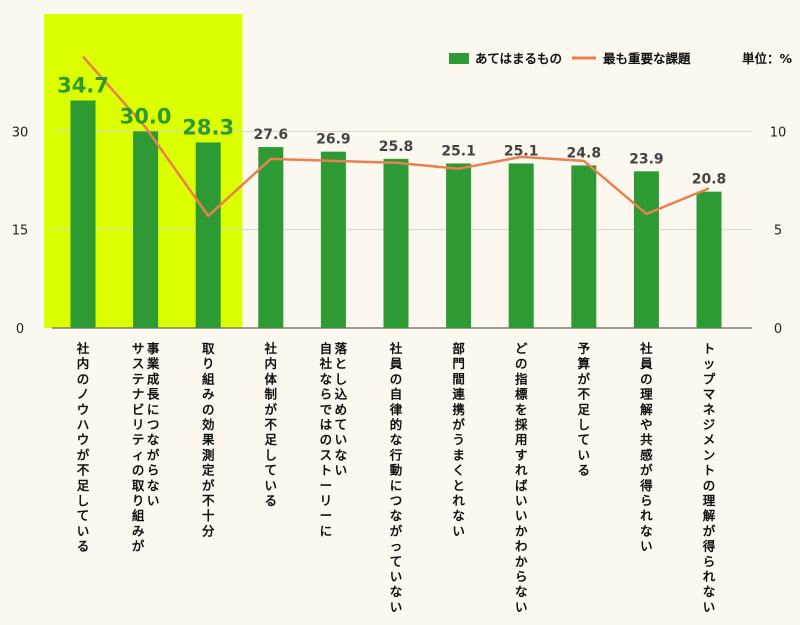 The image size is (800, 625). Describe the element at coordinates (767, 58) in the screenshot. I see `unit-label: 単位：%` at that location.